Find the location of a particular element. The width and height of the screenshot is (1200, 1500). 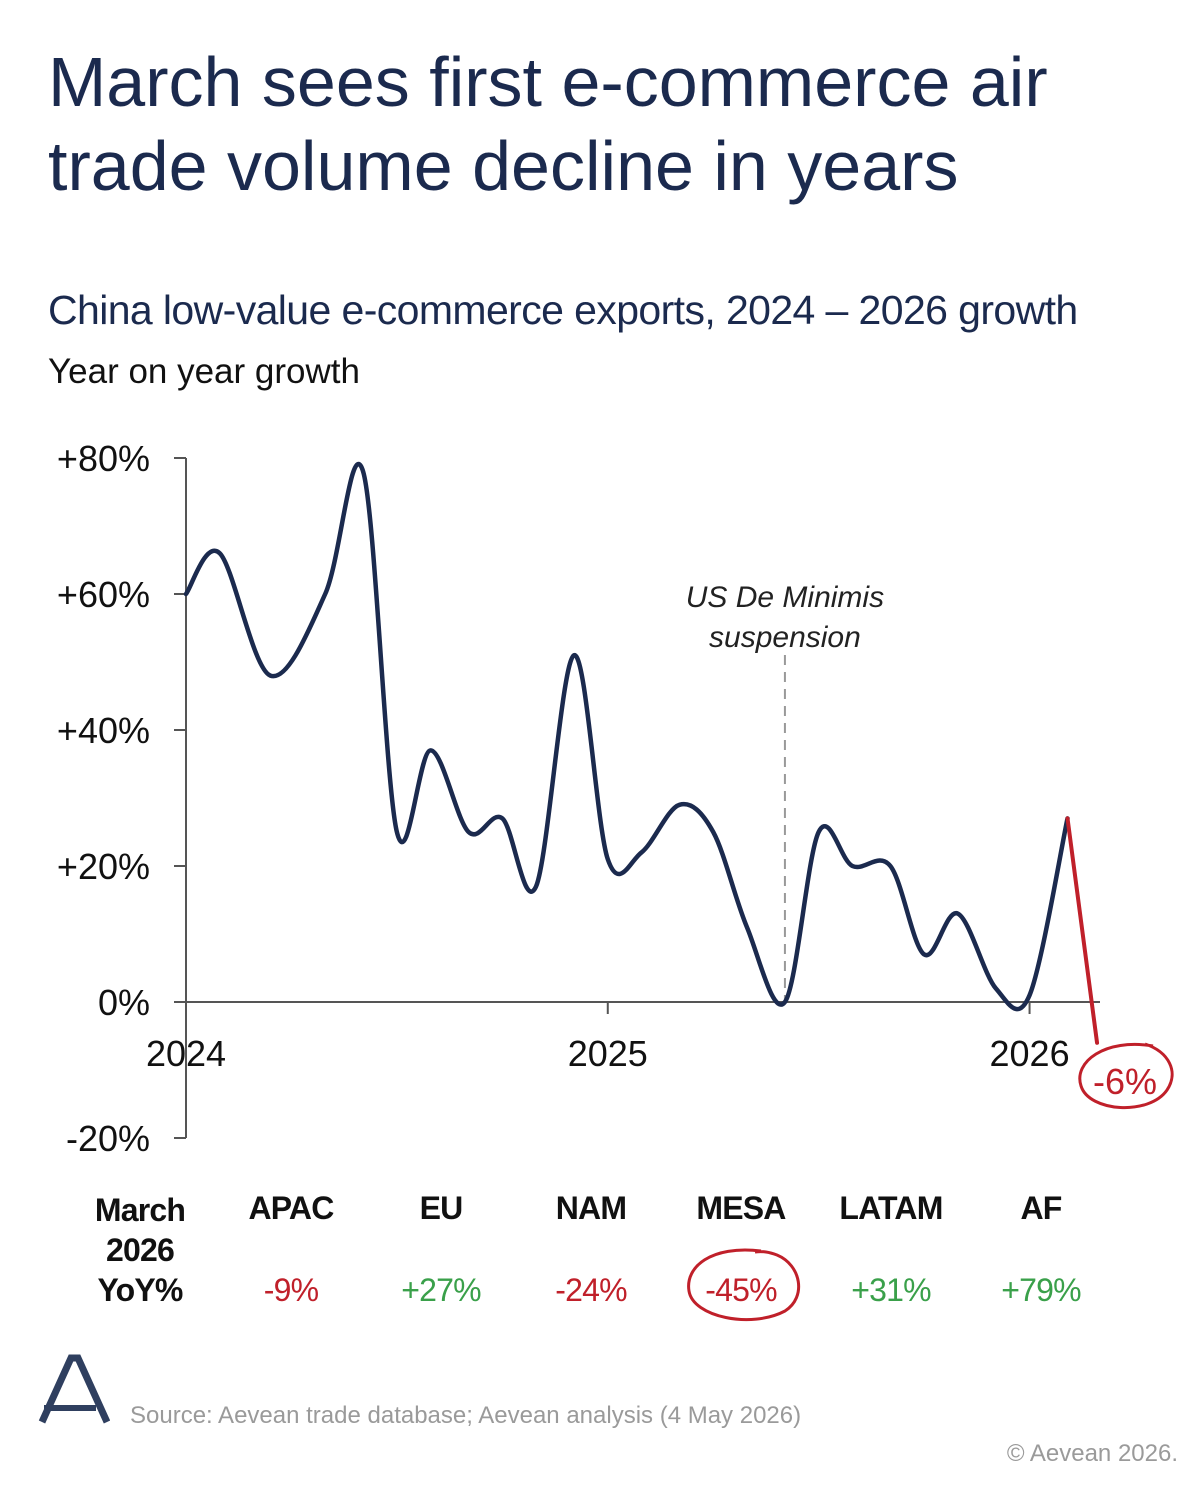

suspension-annotation-text: US De Minimis is located at coordinates (785, 597).